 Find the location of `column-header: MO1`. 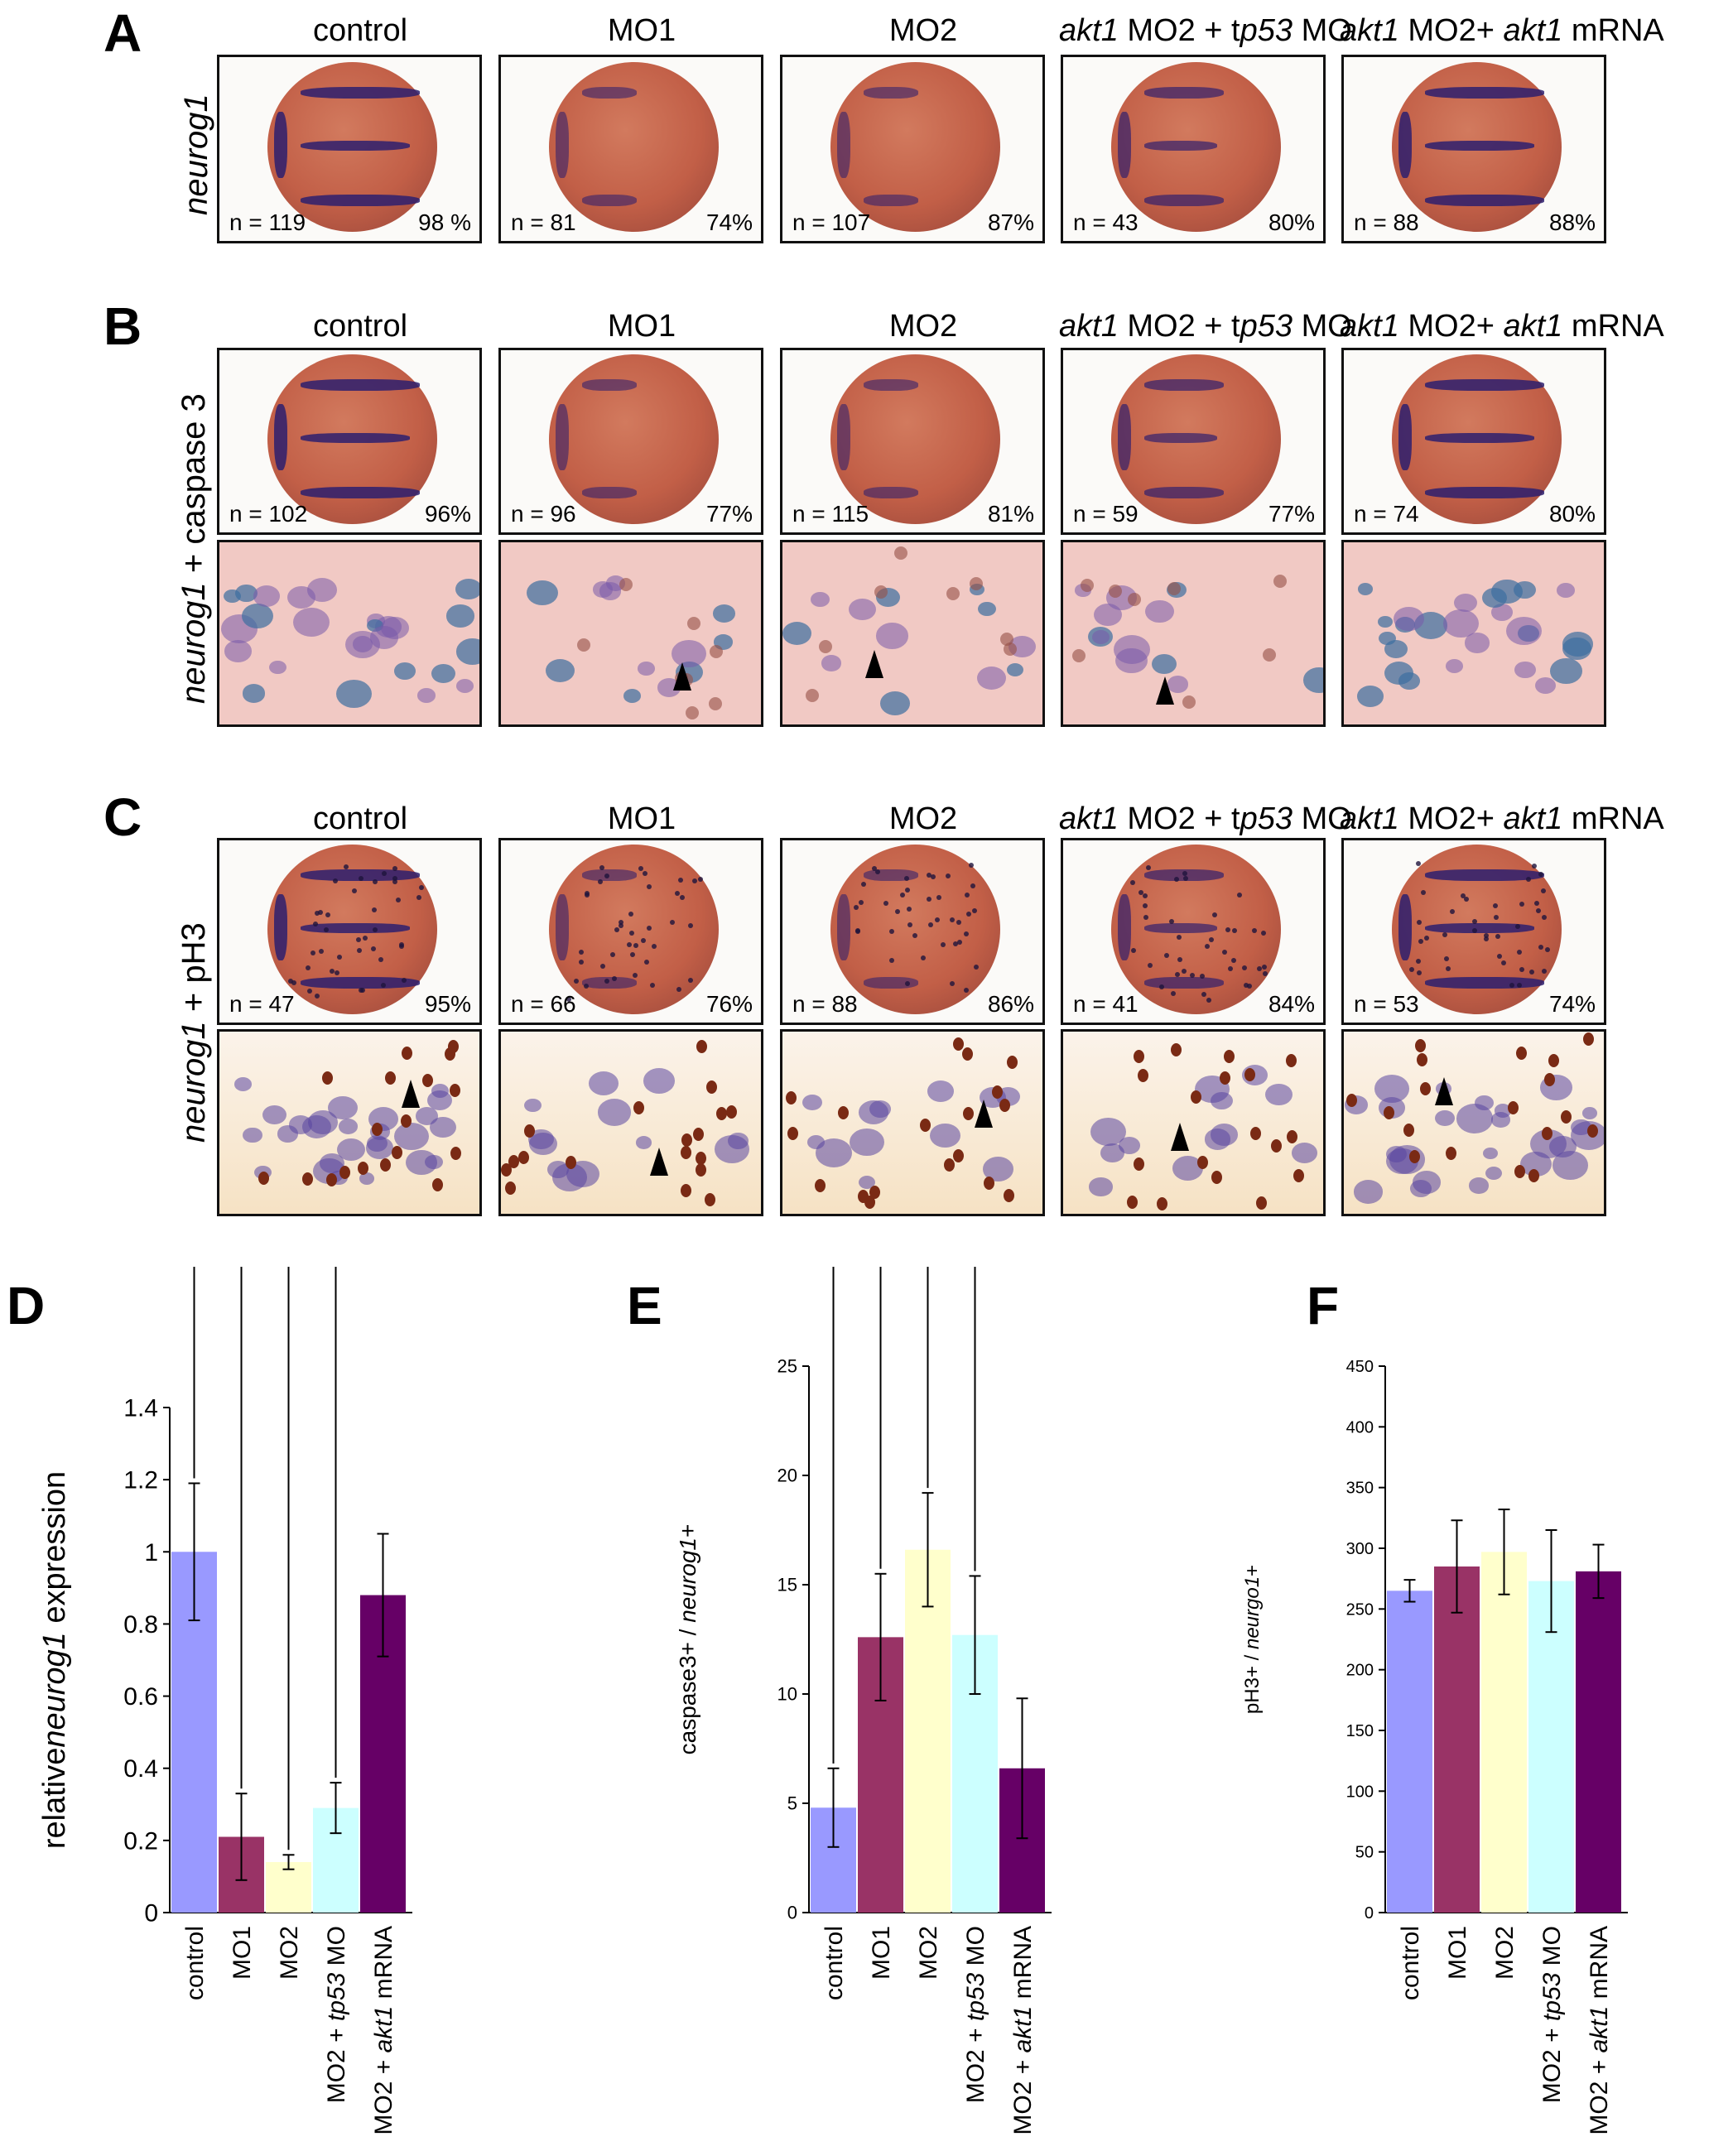

column-header: MO1 is located at coordinates (642, 326).